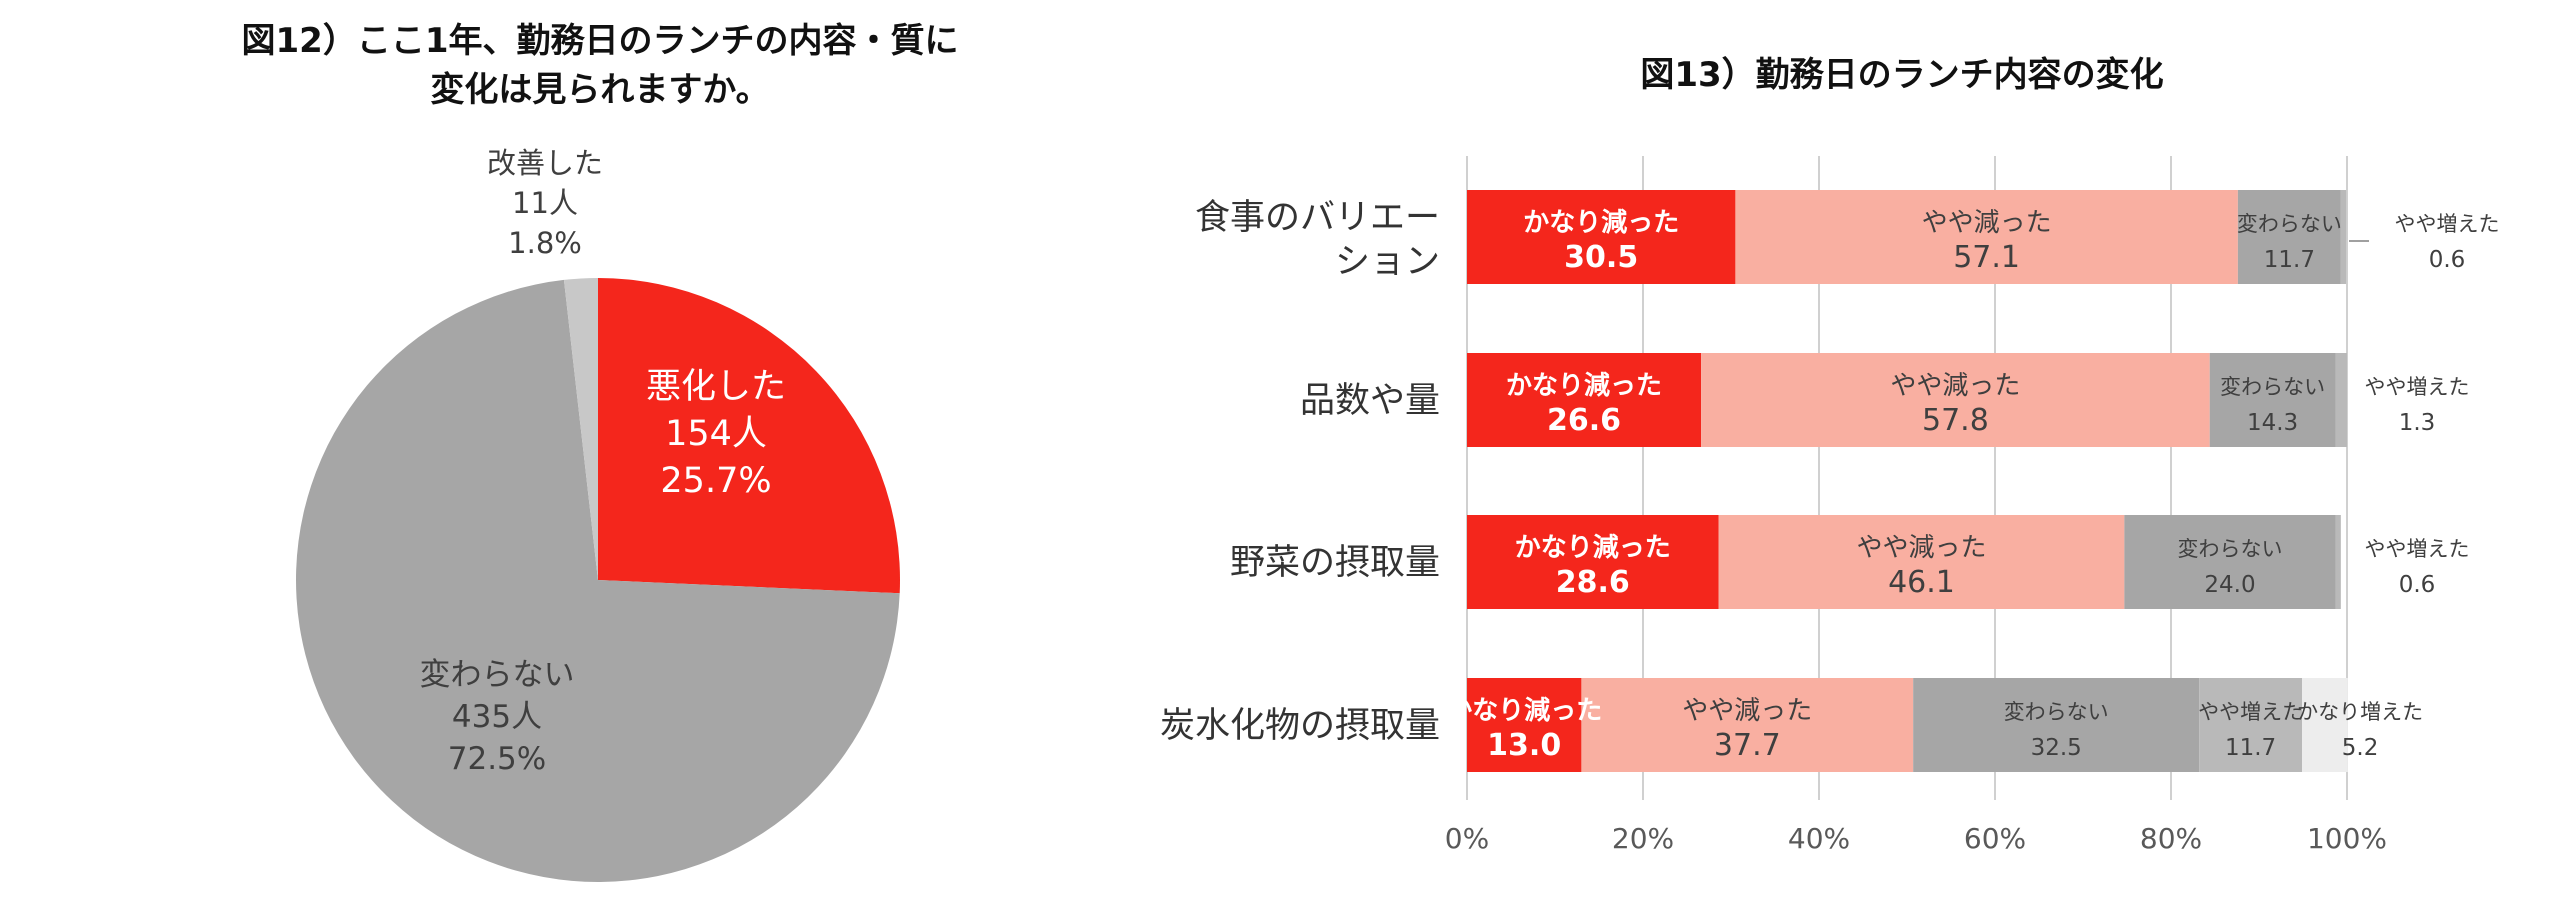 This screenshot has height=905, width=2576. Describe the element at coordinates (1819, 838) in the screenshot. I see `x-tick-label-2: 40%` at that location.